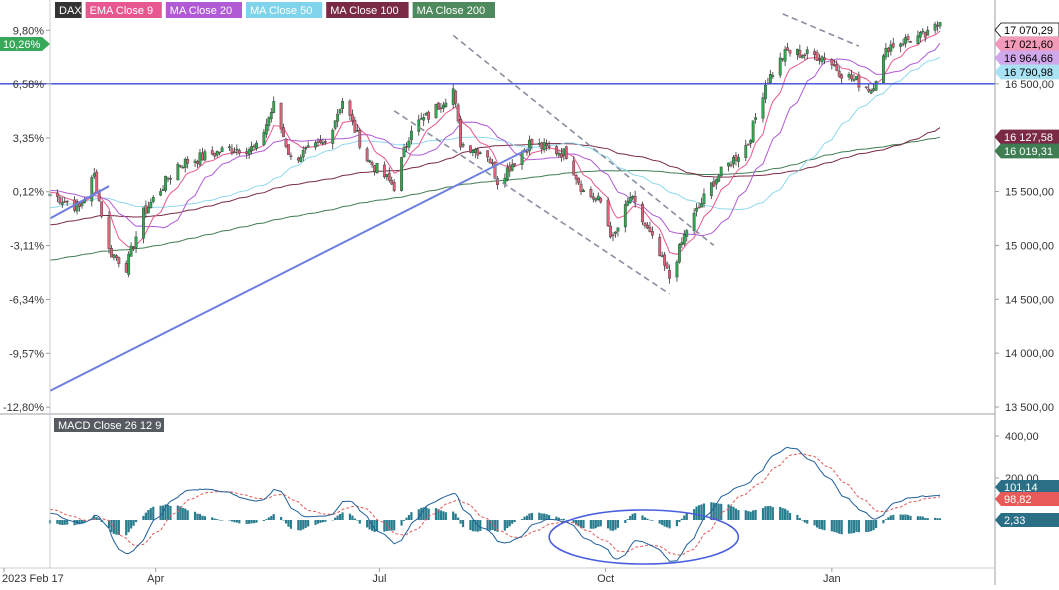 This screenshot has width=1059, height=590. I want to click on legend-item-label: DAX, so click(70, 11).